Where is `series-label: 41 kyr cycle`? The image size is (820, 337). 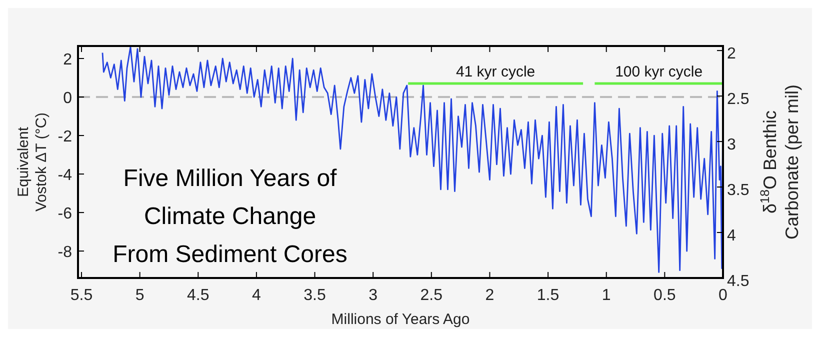
series-label: 41 kyr cycle is located at coordinates (496, 72).